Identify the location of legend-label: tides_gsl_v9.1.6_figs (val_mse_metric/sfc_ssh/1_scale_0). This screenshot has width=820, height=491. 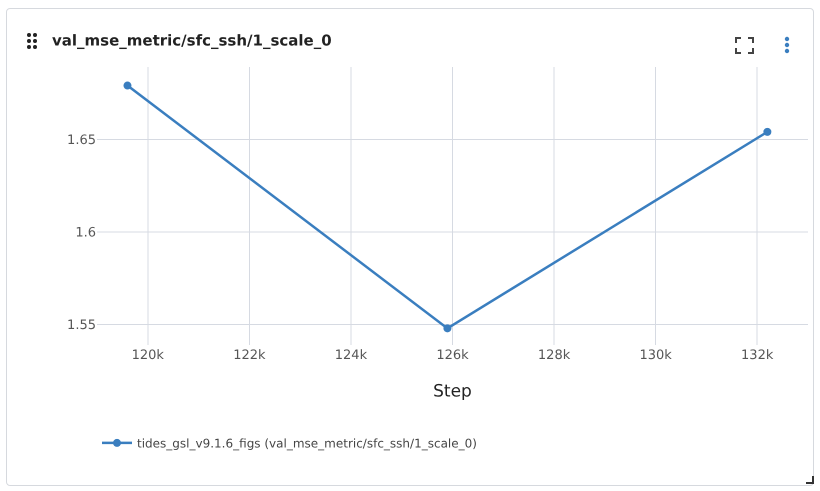
(307, 443).